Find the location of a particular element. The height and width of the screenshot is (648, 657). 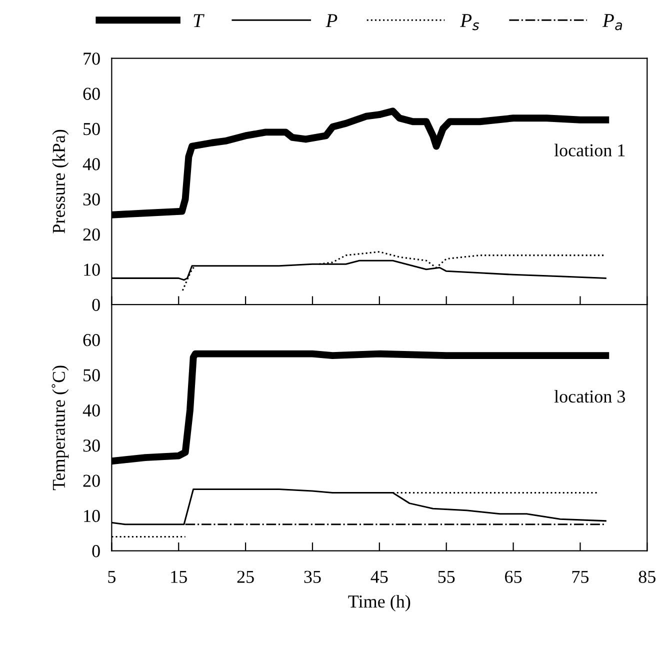

y-axis-title: Temperature (˚C) is located at coordinates (60, 428).